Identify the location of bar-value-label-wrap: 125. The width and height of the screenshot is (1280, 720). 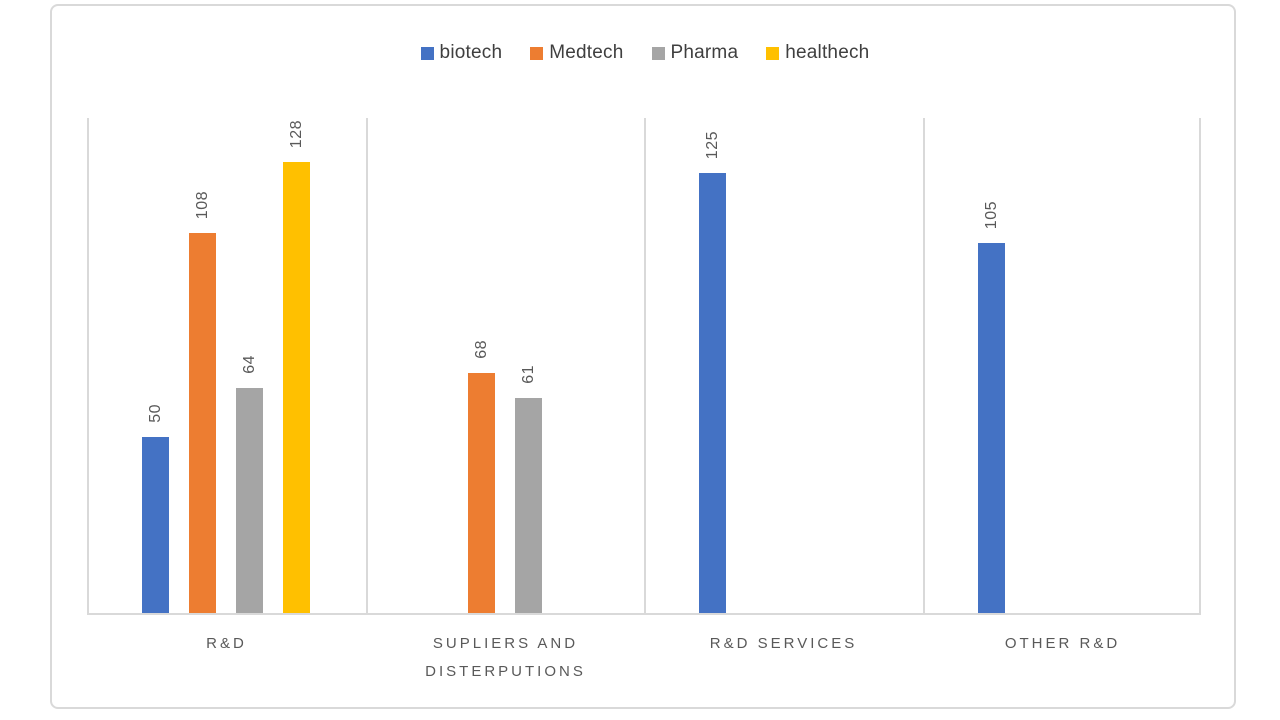
(712, 145).